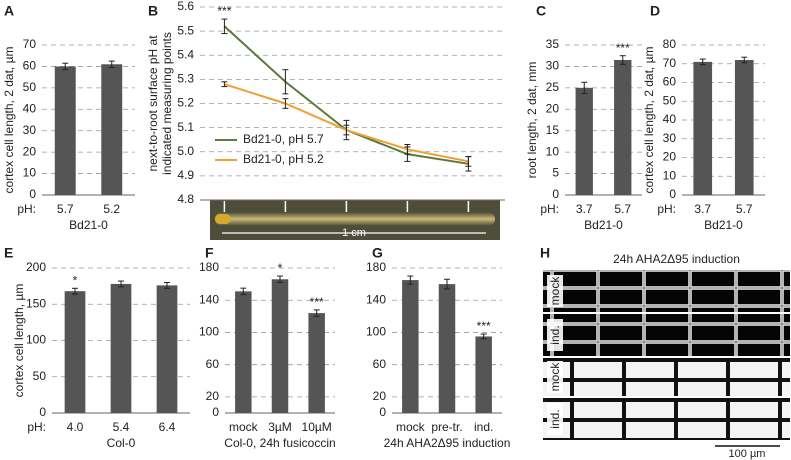  Describe the element at coordinates (167, 103) in the screenshot. I see `y-axis-label: indicated measuring points` at that location.